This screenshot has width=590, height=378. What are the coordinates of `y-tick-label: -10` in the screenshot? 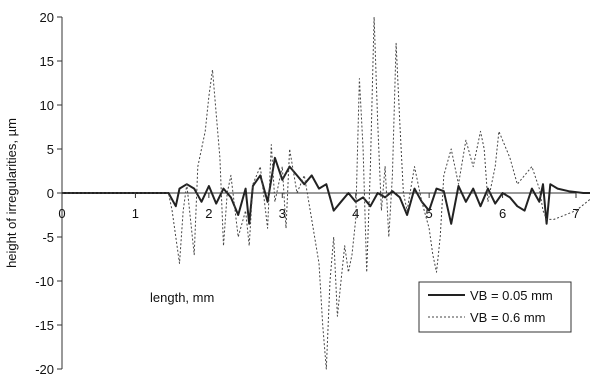 It's located at (44, 281).